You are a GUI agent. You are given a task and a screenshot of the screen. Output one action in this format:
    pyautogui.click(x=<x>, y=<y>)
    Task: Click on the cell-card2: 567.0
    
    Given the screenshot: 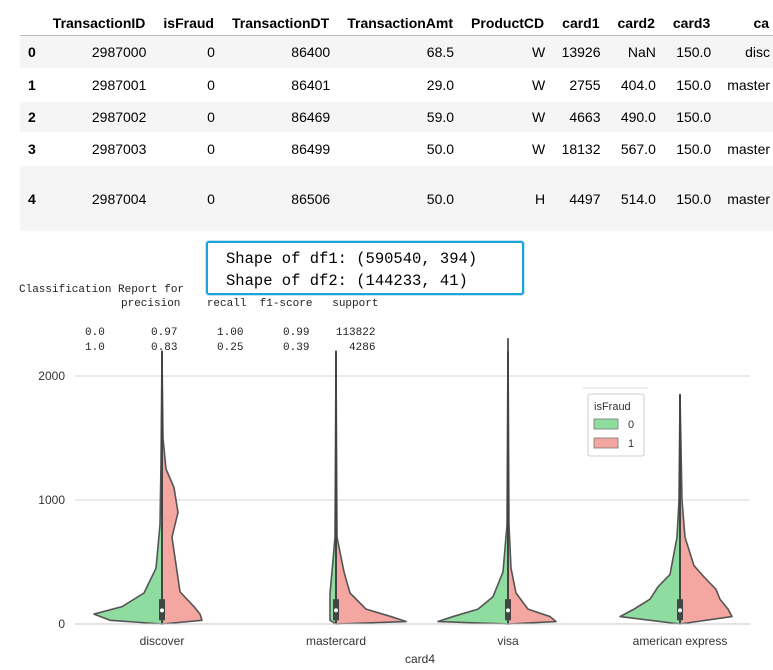 What is the action you would take?
    pyautogui.click(x=638, y=149)
    